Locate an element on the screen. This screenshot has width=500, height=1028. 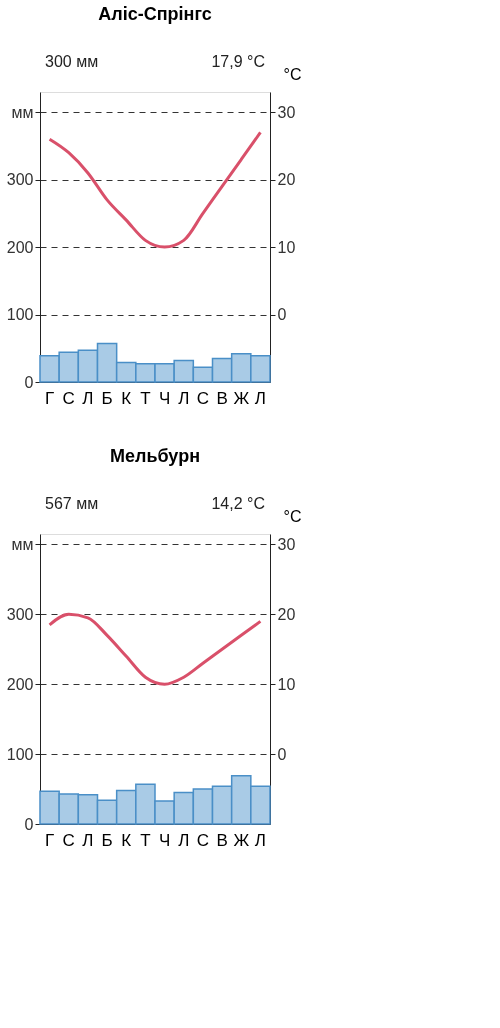
text: 300 мм is located at coordinates (72, 61).